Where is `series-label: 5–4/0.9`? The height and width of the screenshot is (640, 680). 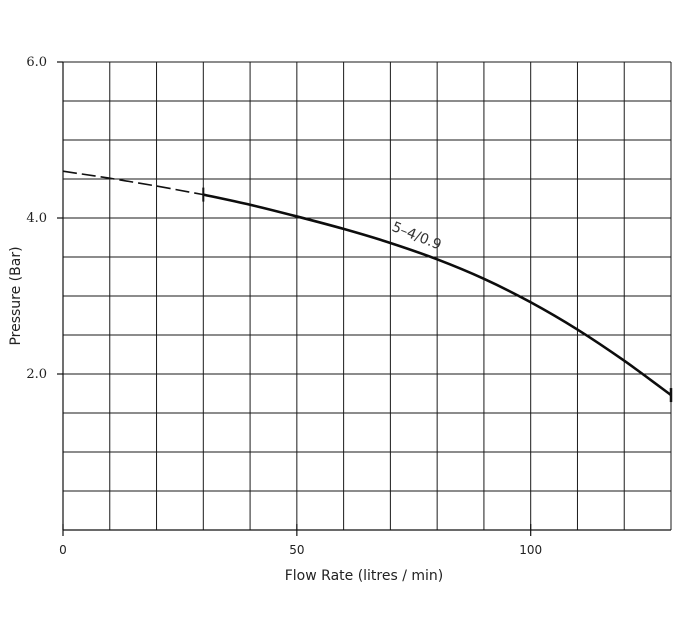
series-label: 5–4/0.9 is located at coordinates (416, 236).